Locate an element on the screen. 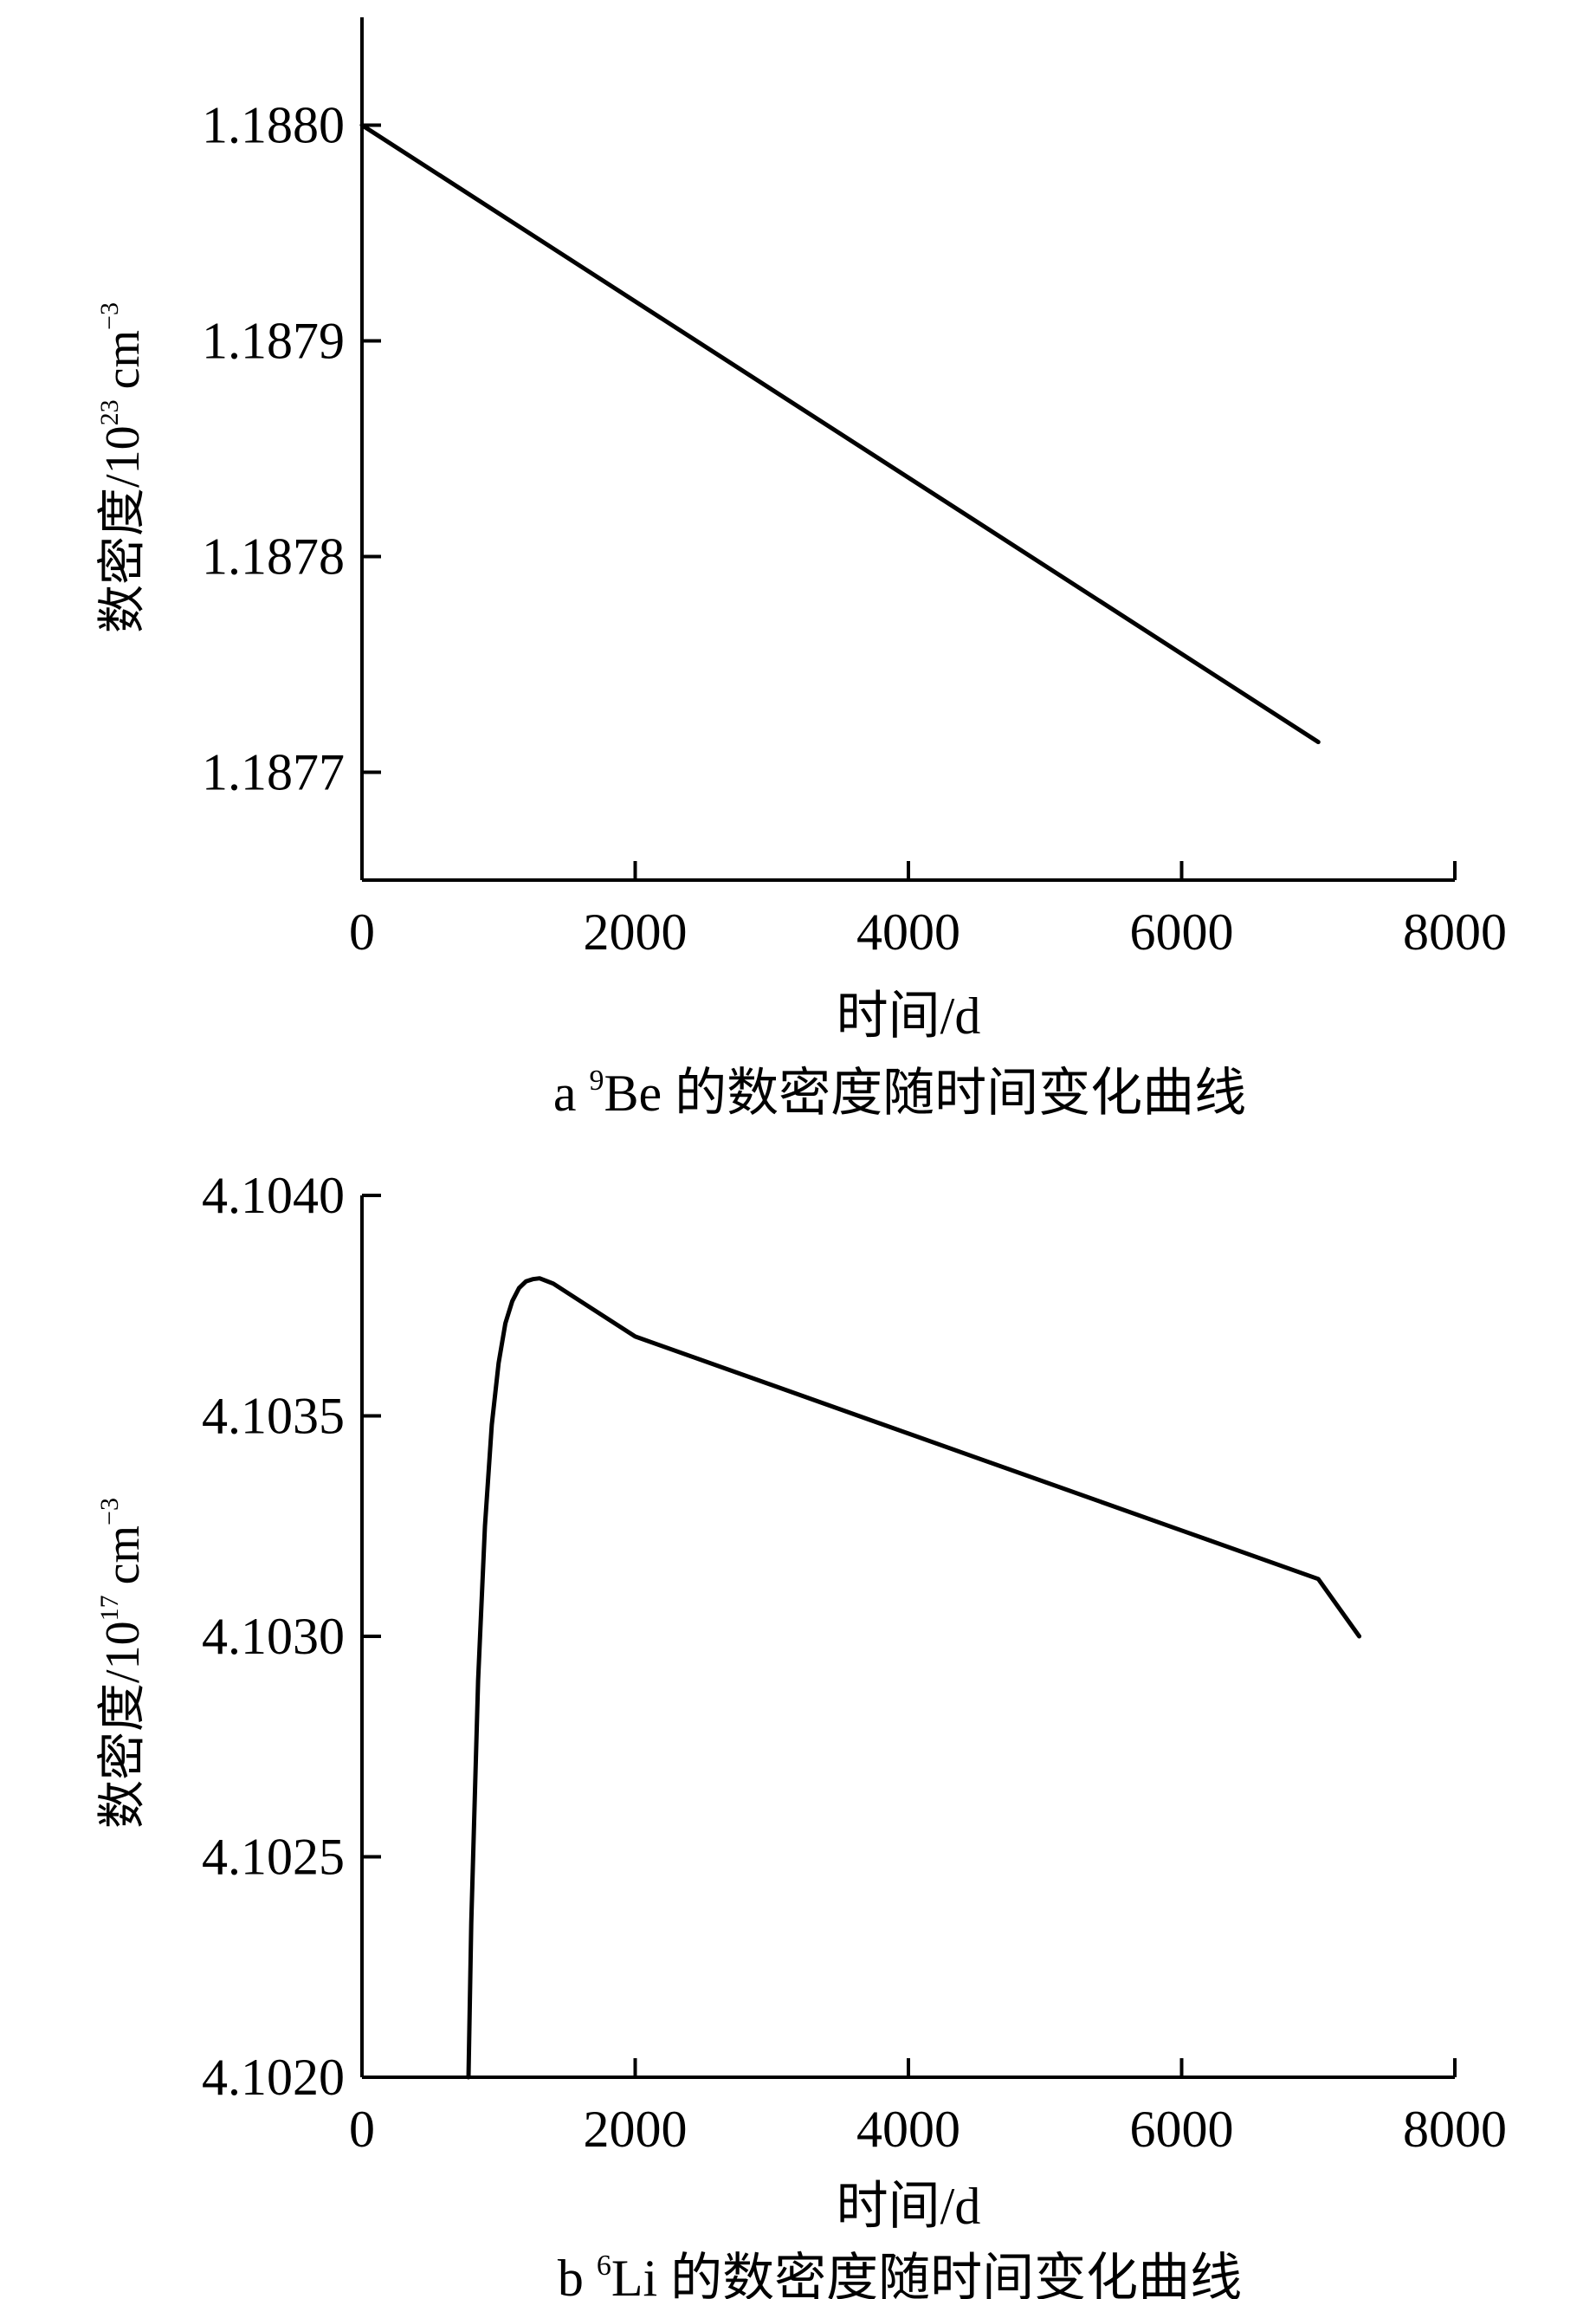 The image size is (1596, 2299). figure-caption: b 6Li 的数密度随时间变化曲线 is located at coordinates (900, 2274).